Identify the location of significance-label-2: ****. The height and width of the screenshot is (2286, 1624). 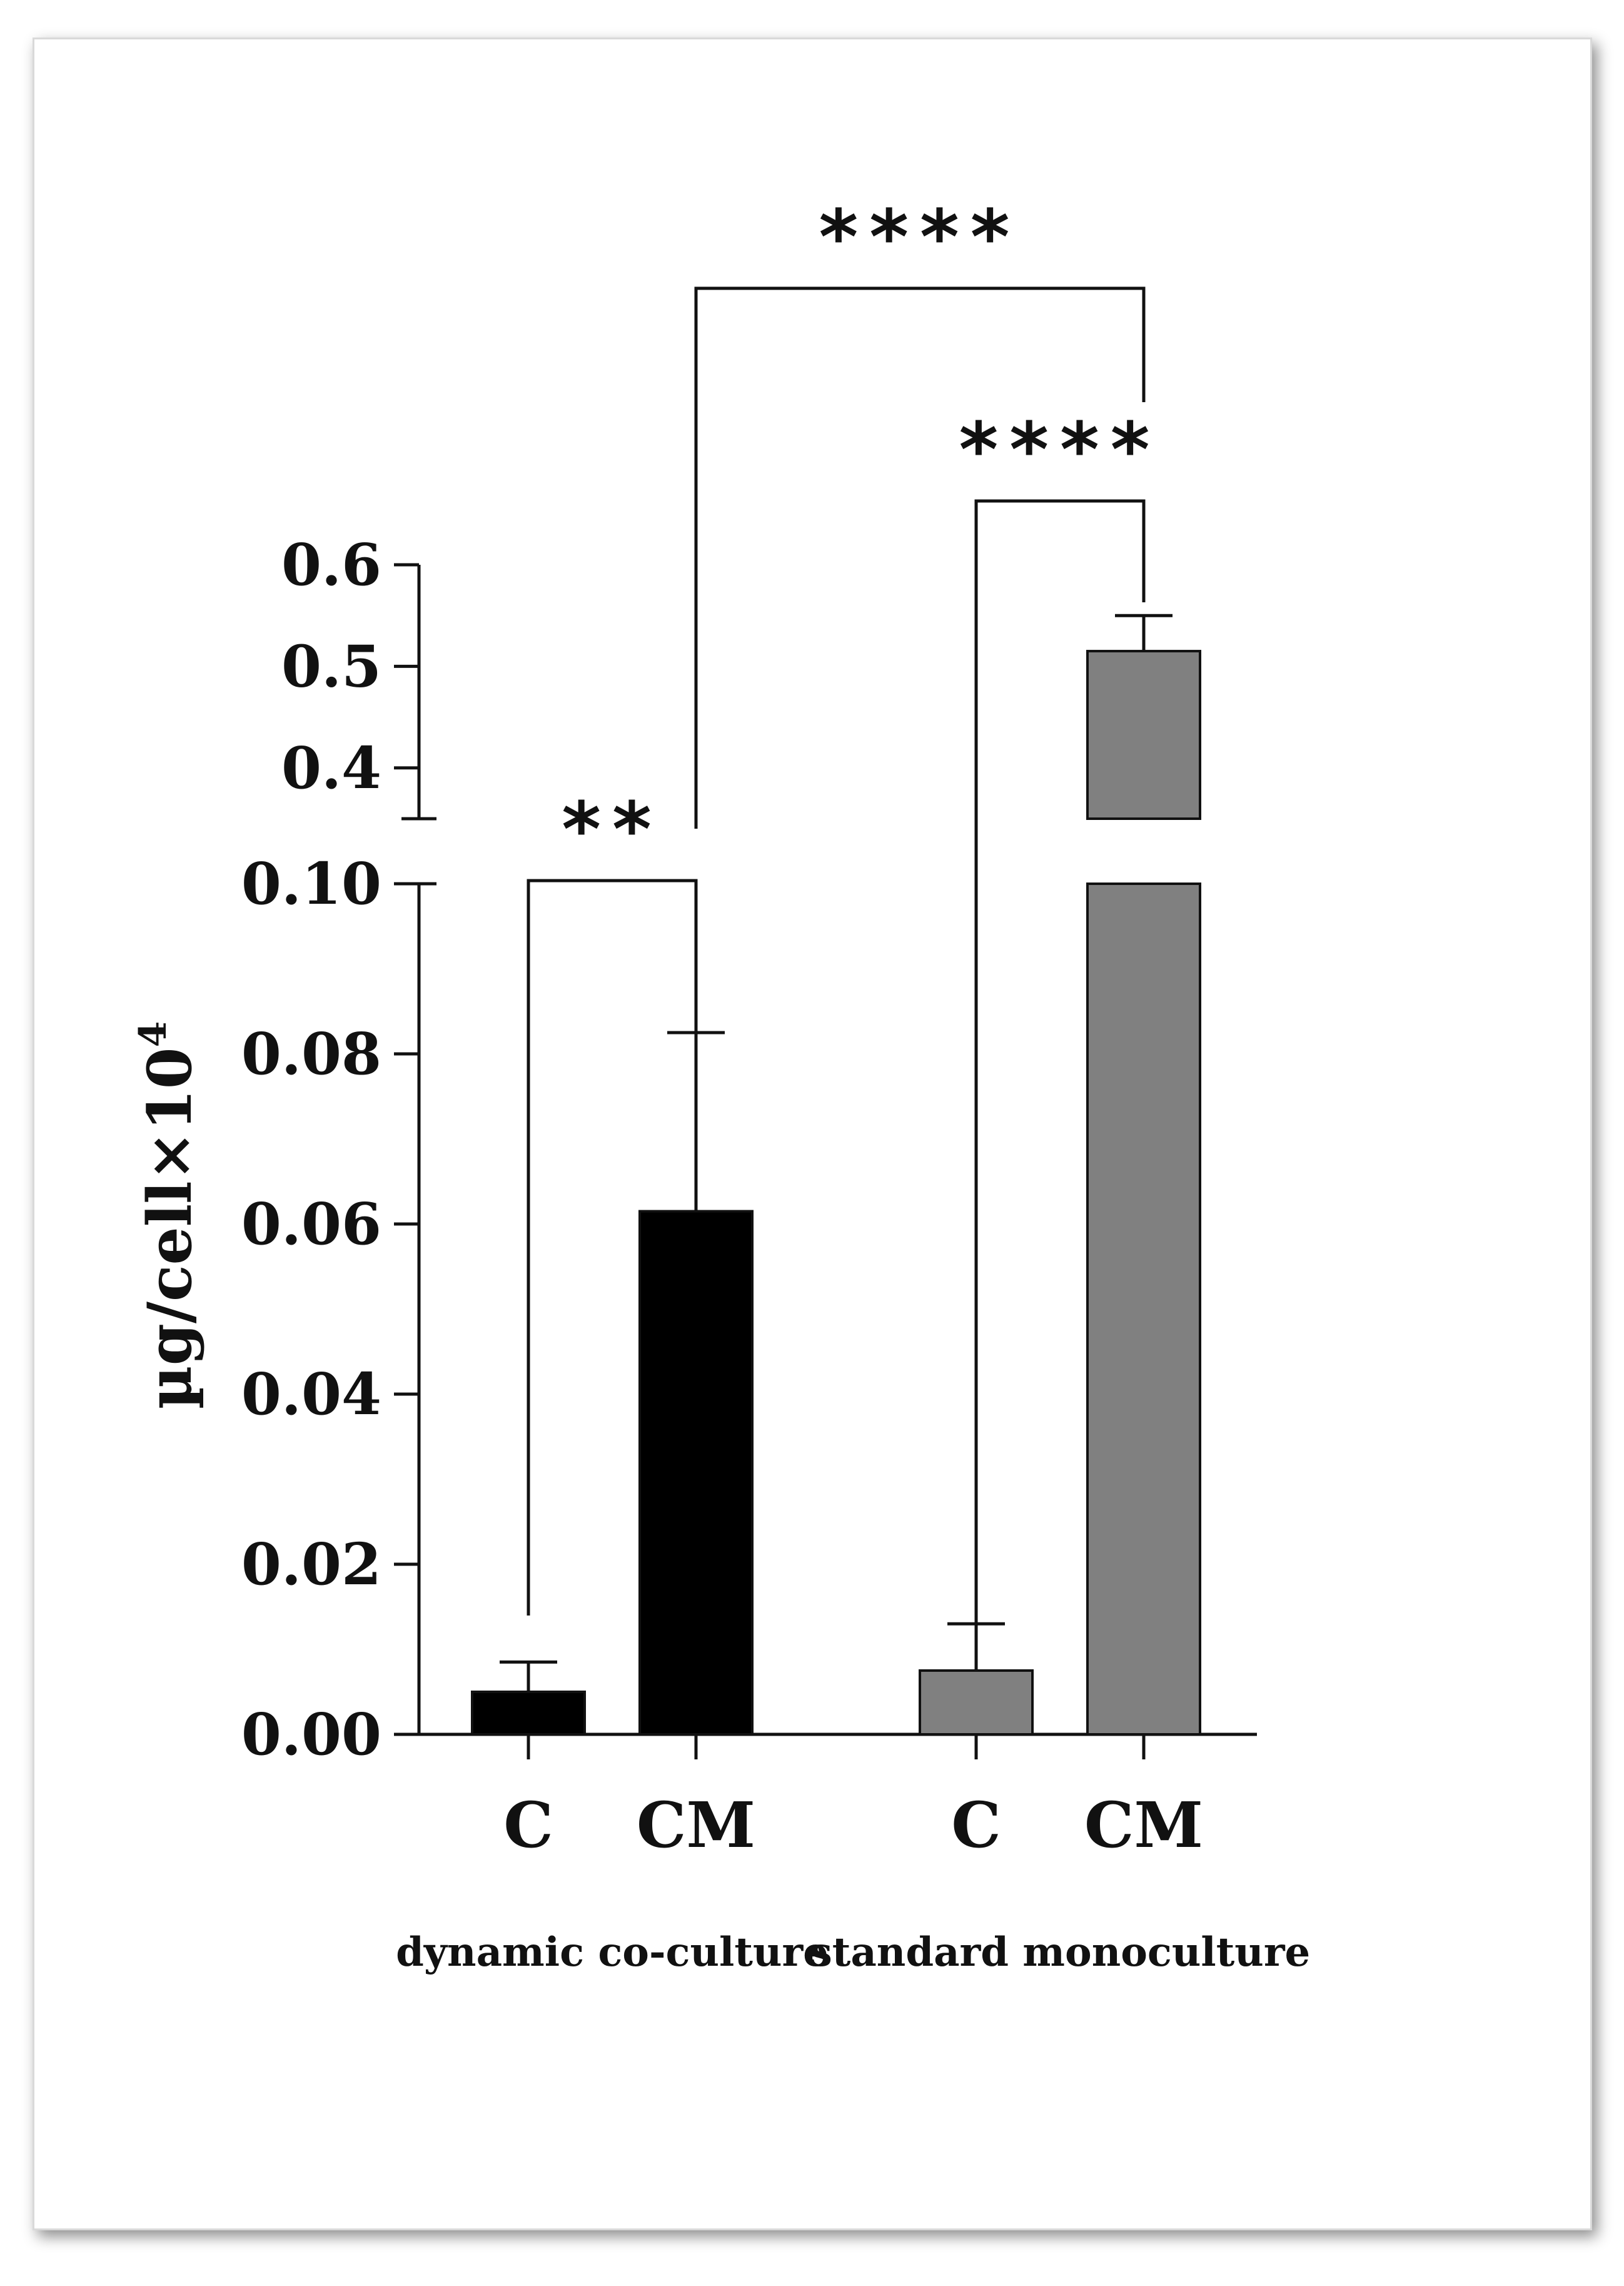
(920, 238).